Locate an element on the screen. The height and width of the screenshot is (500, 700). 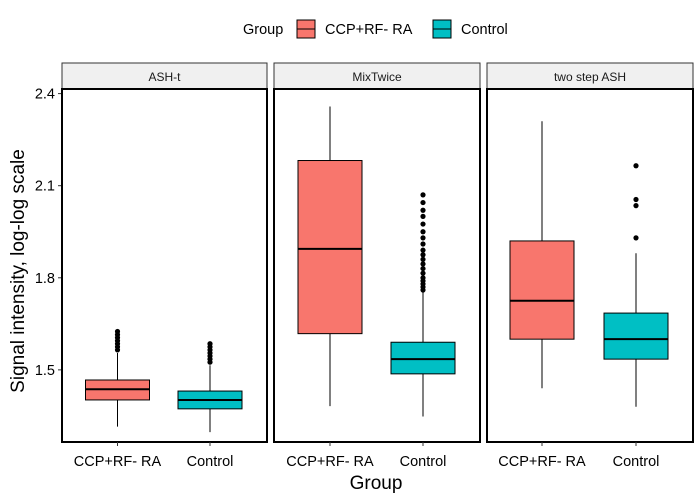
facet-strip-ash-t is located at coordinates (164, 76).